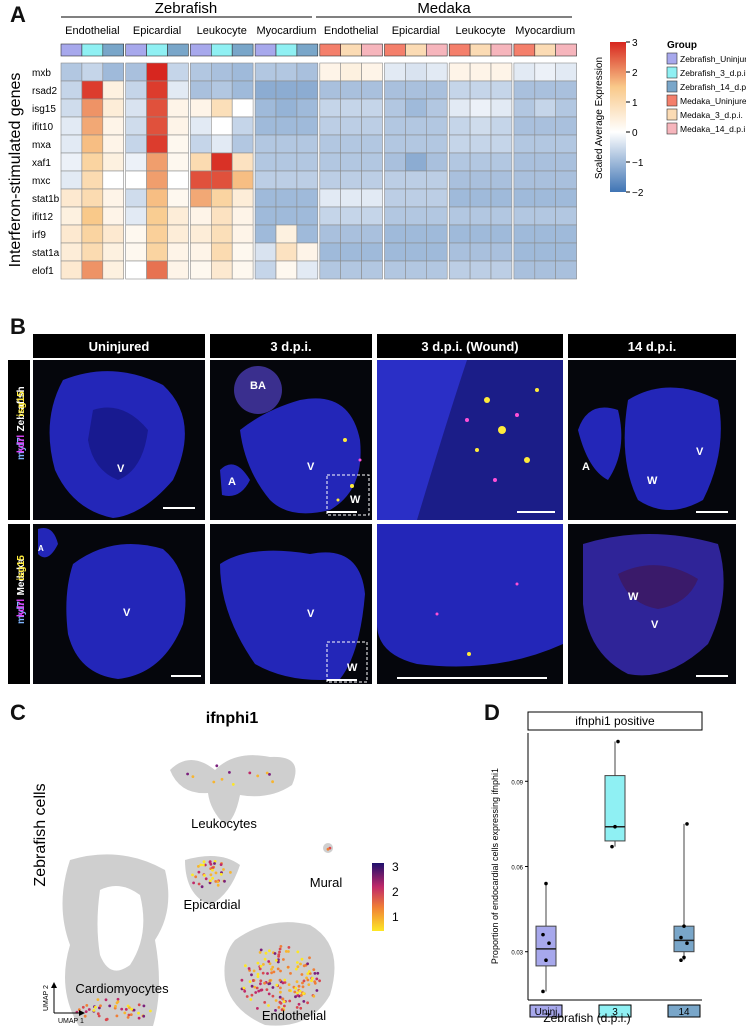  Describe the element at coordinates (21, 608) in the screenshot. I see `marker-kdrl-medaka: kdrl` at that location.